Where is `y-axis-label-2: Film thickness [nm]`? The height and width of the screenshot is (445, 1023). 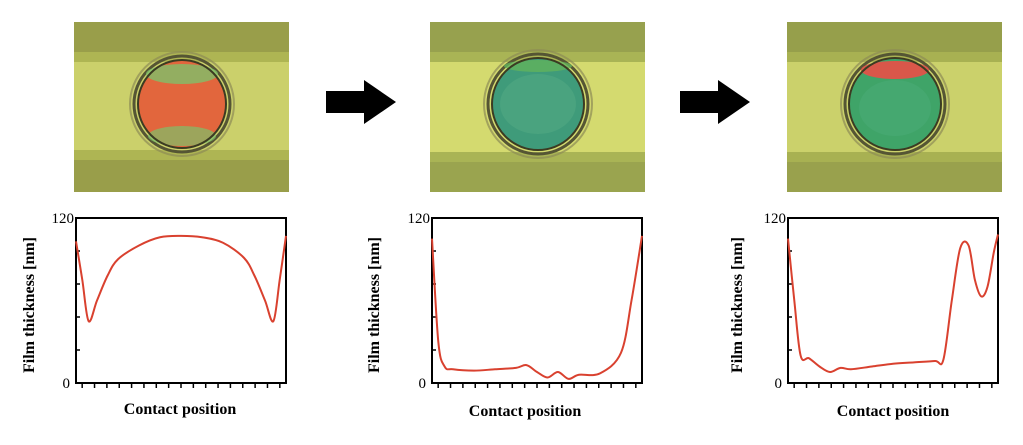
y-axis-label-2: Film thickness [nm] is located at coordinates (374, 305).